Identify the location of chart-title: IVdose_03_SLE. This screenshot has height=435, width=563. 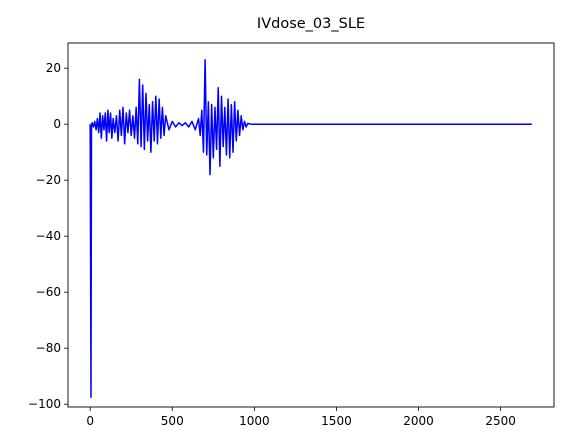
(311, 24).